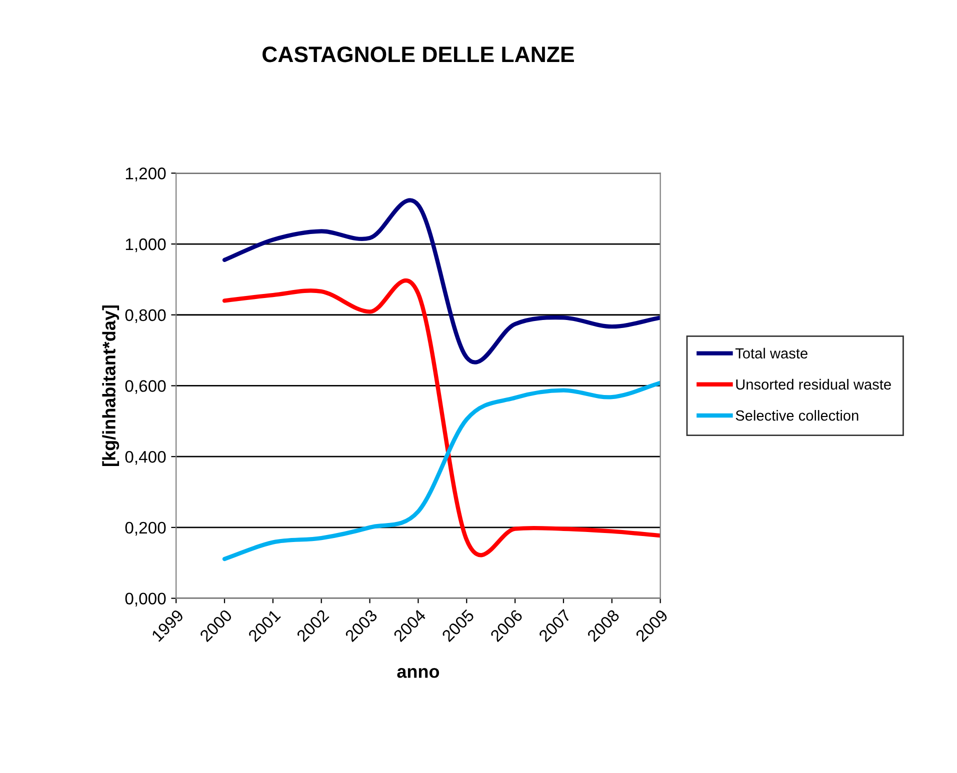  I want to click on y-tick-label: 0,800, so click(145, 316).